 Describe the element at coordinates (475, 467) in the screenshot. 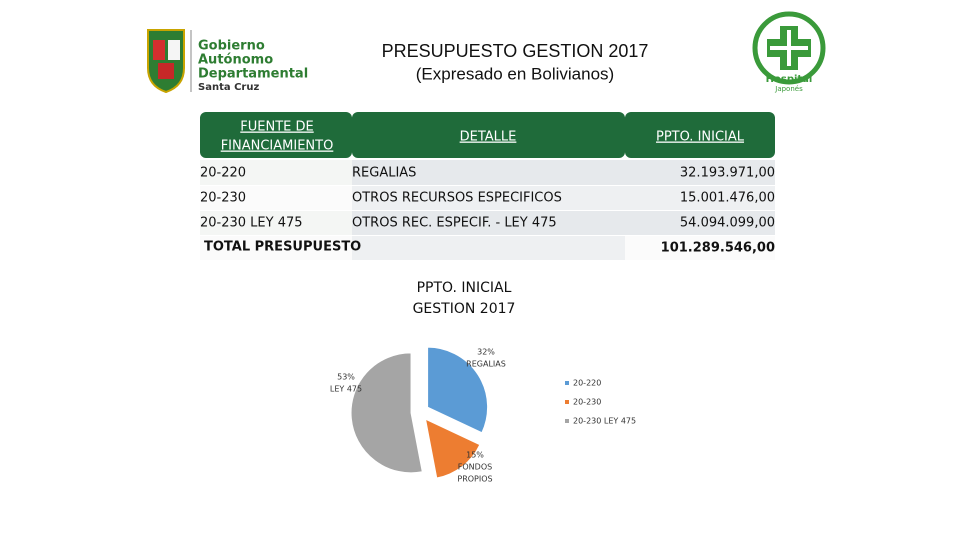

I see `slice-label: FONDOS` at that location.